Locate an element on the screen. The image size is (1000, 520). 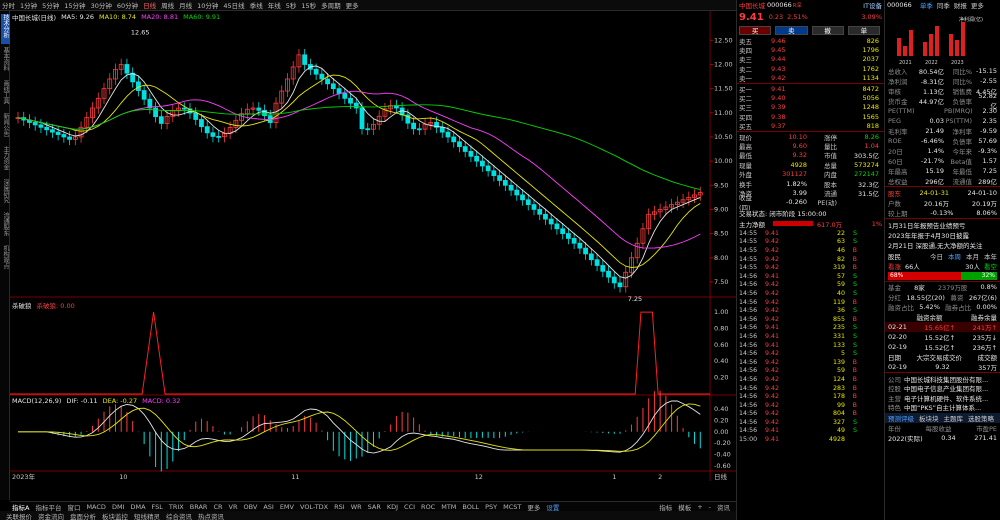
indicator-tab-21: MTM is located at coordinates (449, 506).